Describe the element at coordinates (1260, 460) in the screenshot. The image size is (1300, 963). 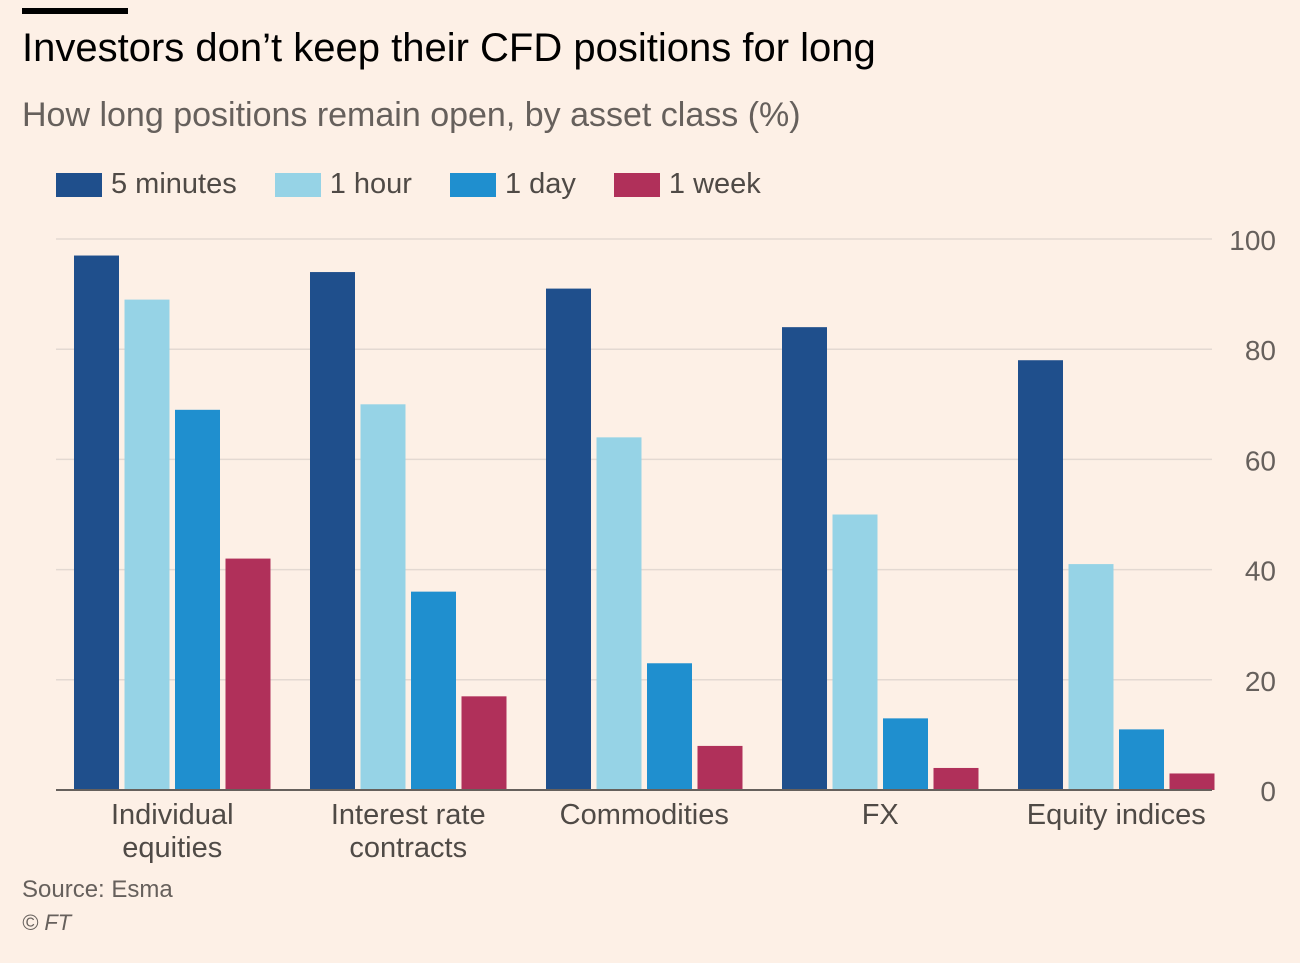
I see `y-tick-label: 60` at that location.